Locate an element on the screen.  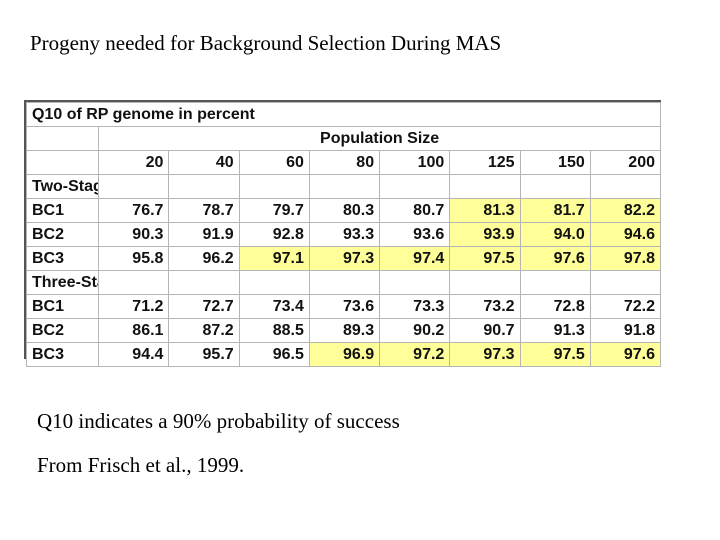
value-cell: 95.8 is located at coordinates (134, 258).